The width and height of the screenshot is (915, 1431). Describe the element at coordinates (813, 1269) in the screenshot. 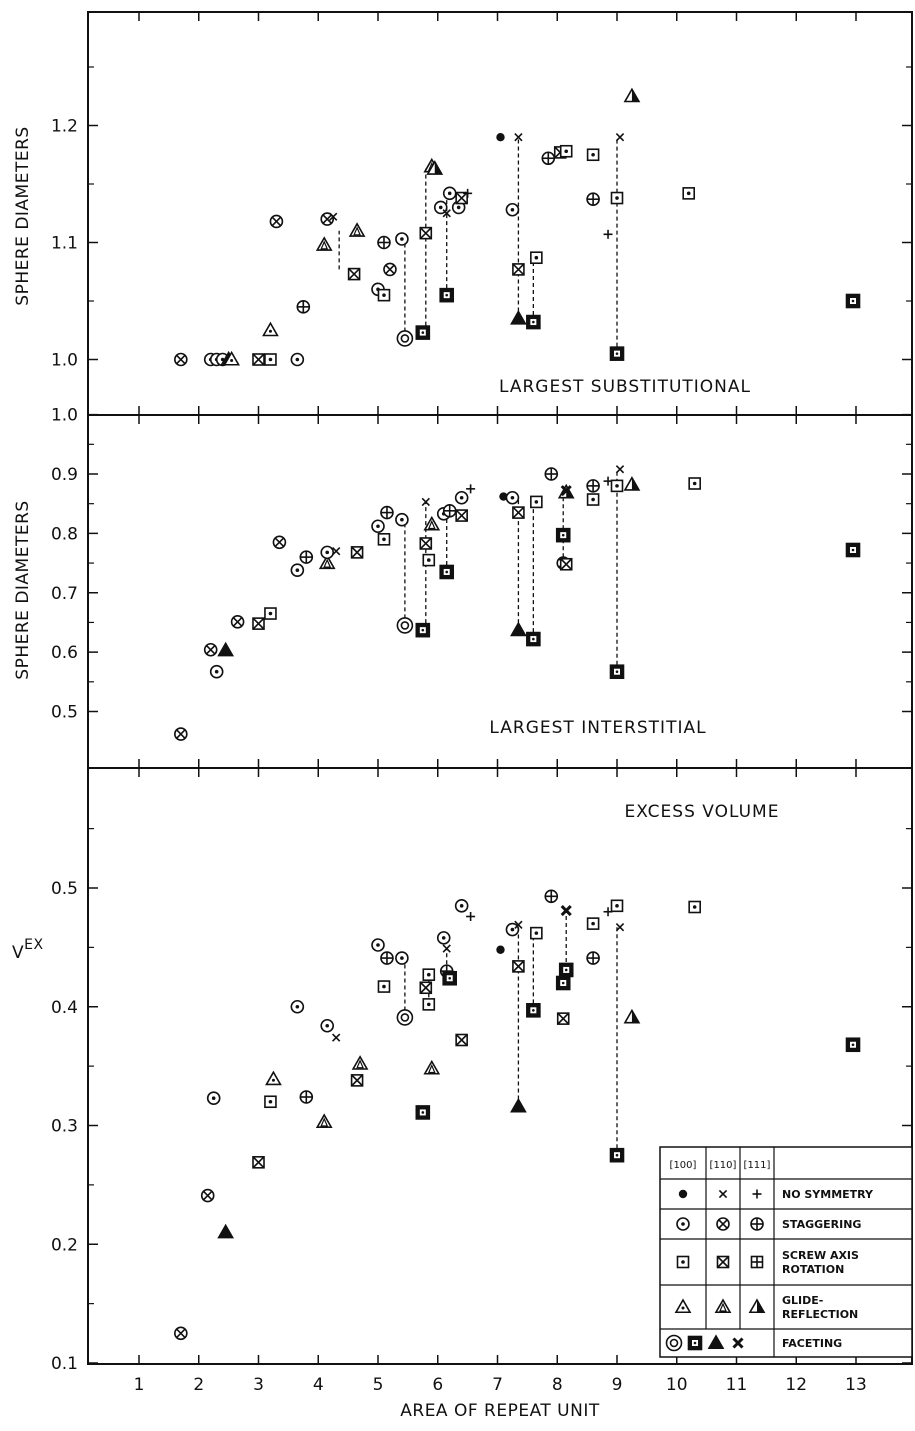

I see `legend-label: ROTATION` at that location.